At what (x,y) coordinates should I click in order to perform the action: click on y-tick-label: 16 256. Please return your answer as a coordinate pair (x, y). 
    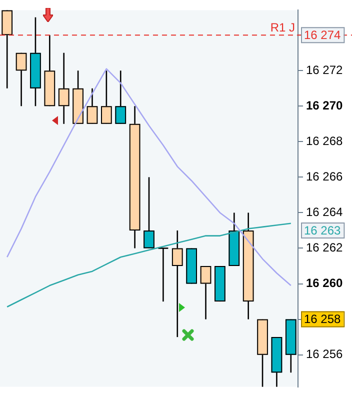
    Looking at the image, I should click on (325, 354).